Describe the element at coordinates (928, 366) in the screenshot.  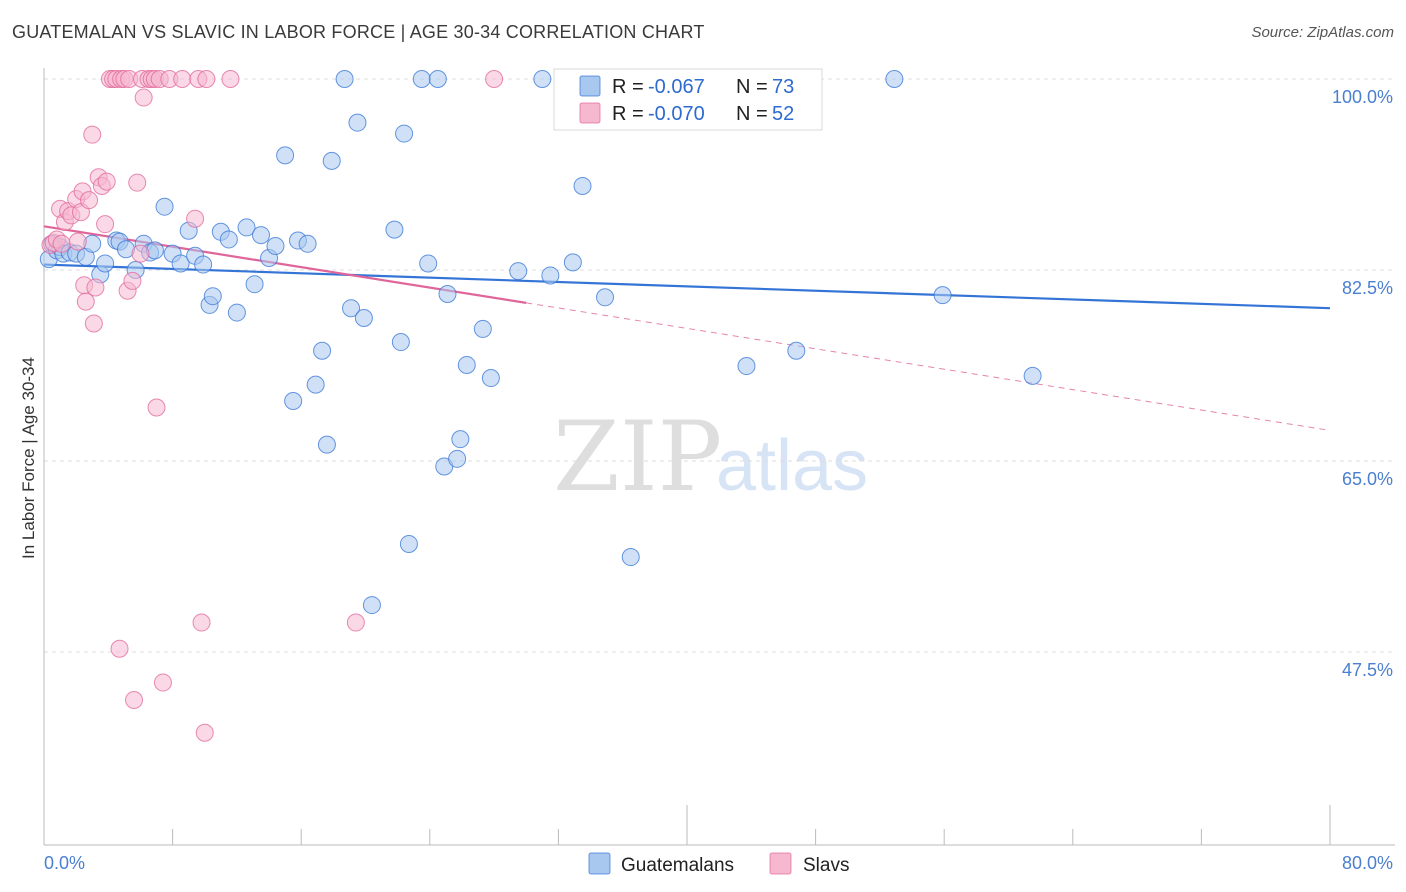
I see `slav-trend-line-dashed` at that location.